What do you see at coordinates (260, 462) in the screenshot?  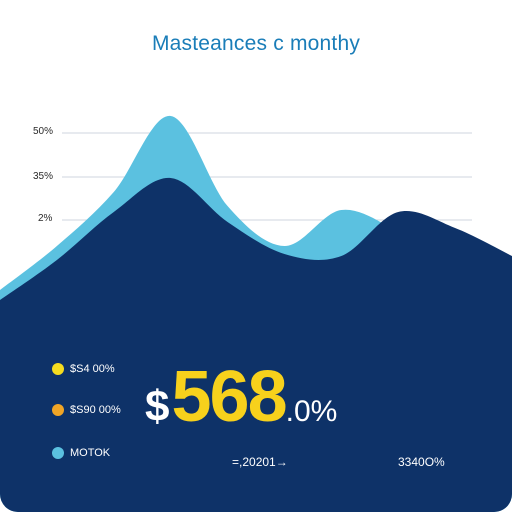 I see `footer-left-label: =,20201→` at bounding box center [260, 462].